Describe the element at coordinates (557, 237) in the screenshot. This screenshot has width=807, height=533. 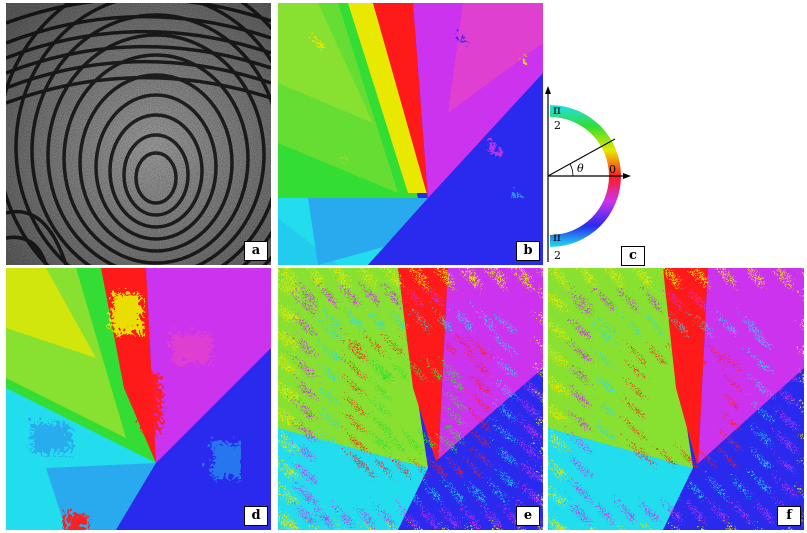
I see `bottom-pi-label: π` at that location.